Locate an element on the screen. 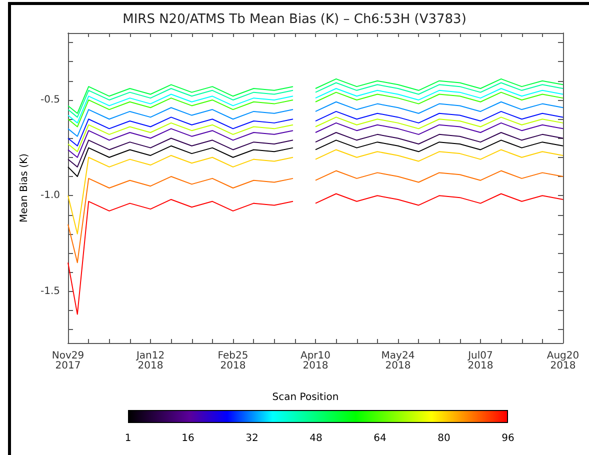  color-bar-label: 80 is located at coordinates (444, 438).